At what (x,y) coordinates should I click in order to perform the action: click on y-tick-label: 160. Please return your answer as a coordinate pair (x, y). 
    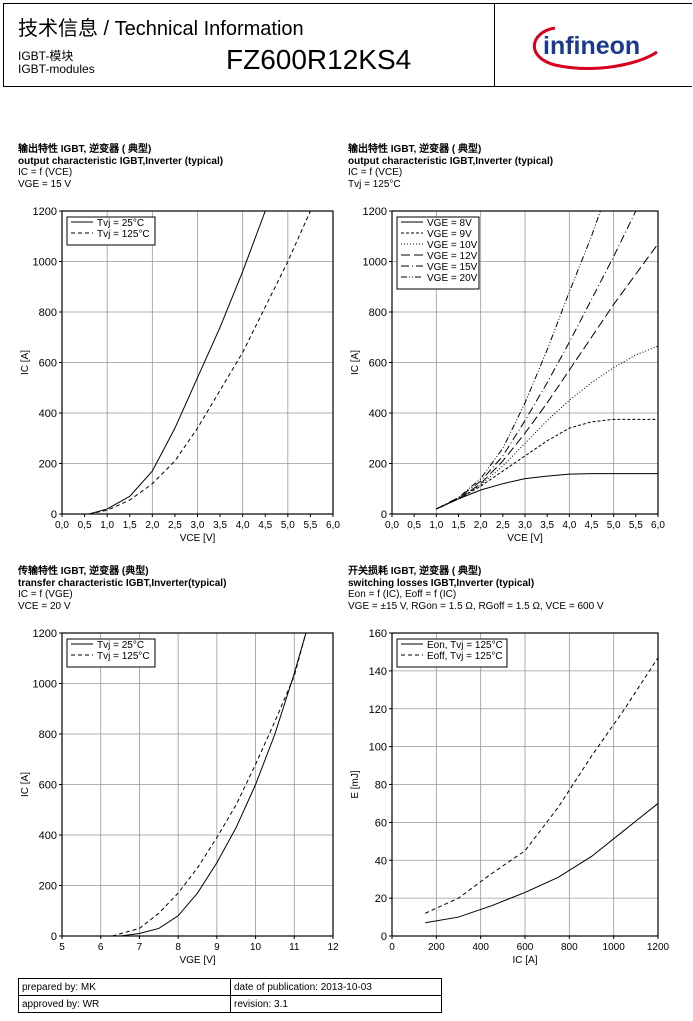
    Looking at the image, I should click on (378, 634).